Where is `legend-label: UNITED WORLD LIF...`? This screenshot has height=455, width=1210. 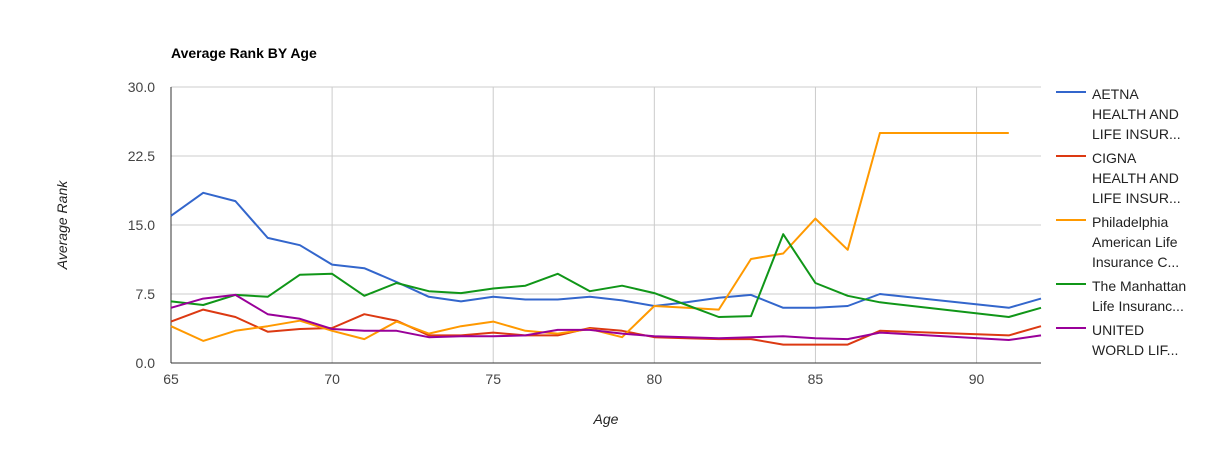 legend-label: UNITED WORLD LIF... is located at coordinates (1147, 340).